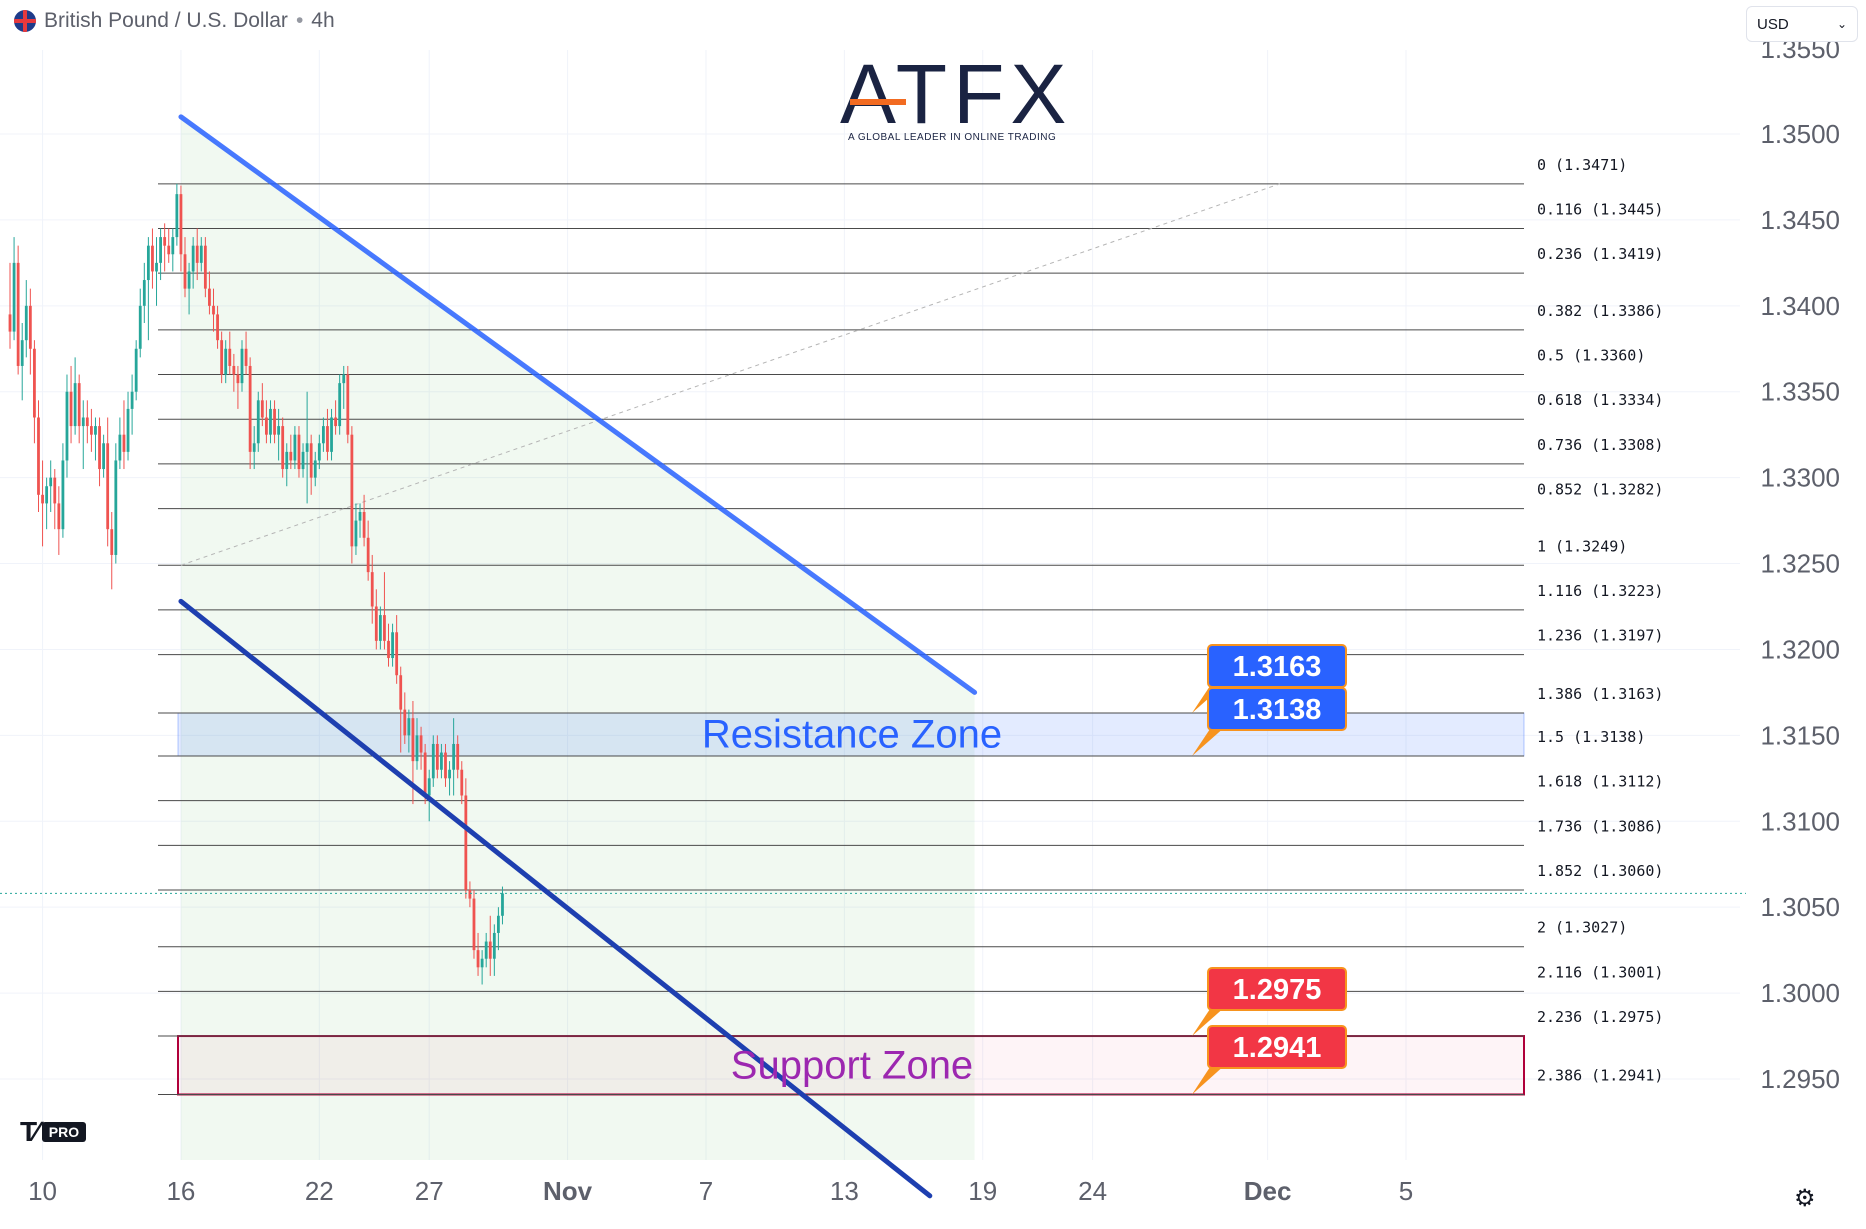 The width and height of the screenshot is (1866, 1229). I want to click on price-tick-label: 1.3100, so click(1800, 821).